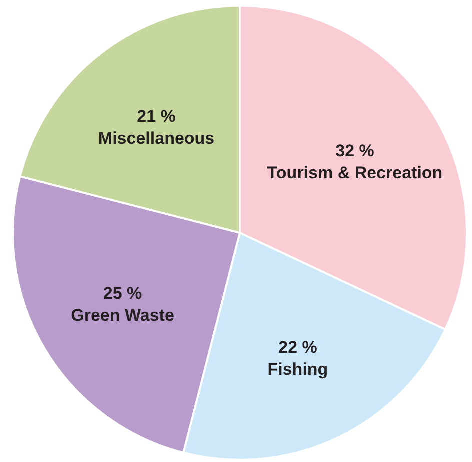 This screenshot has height=462, width=472. I want to click on data-label: 21 %, so click(156, 116).